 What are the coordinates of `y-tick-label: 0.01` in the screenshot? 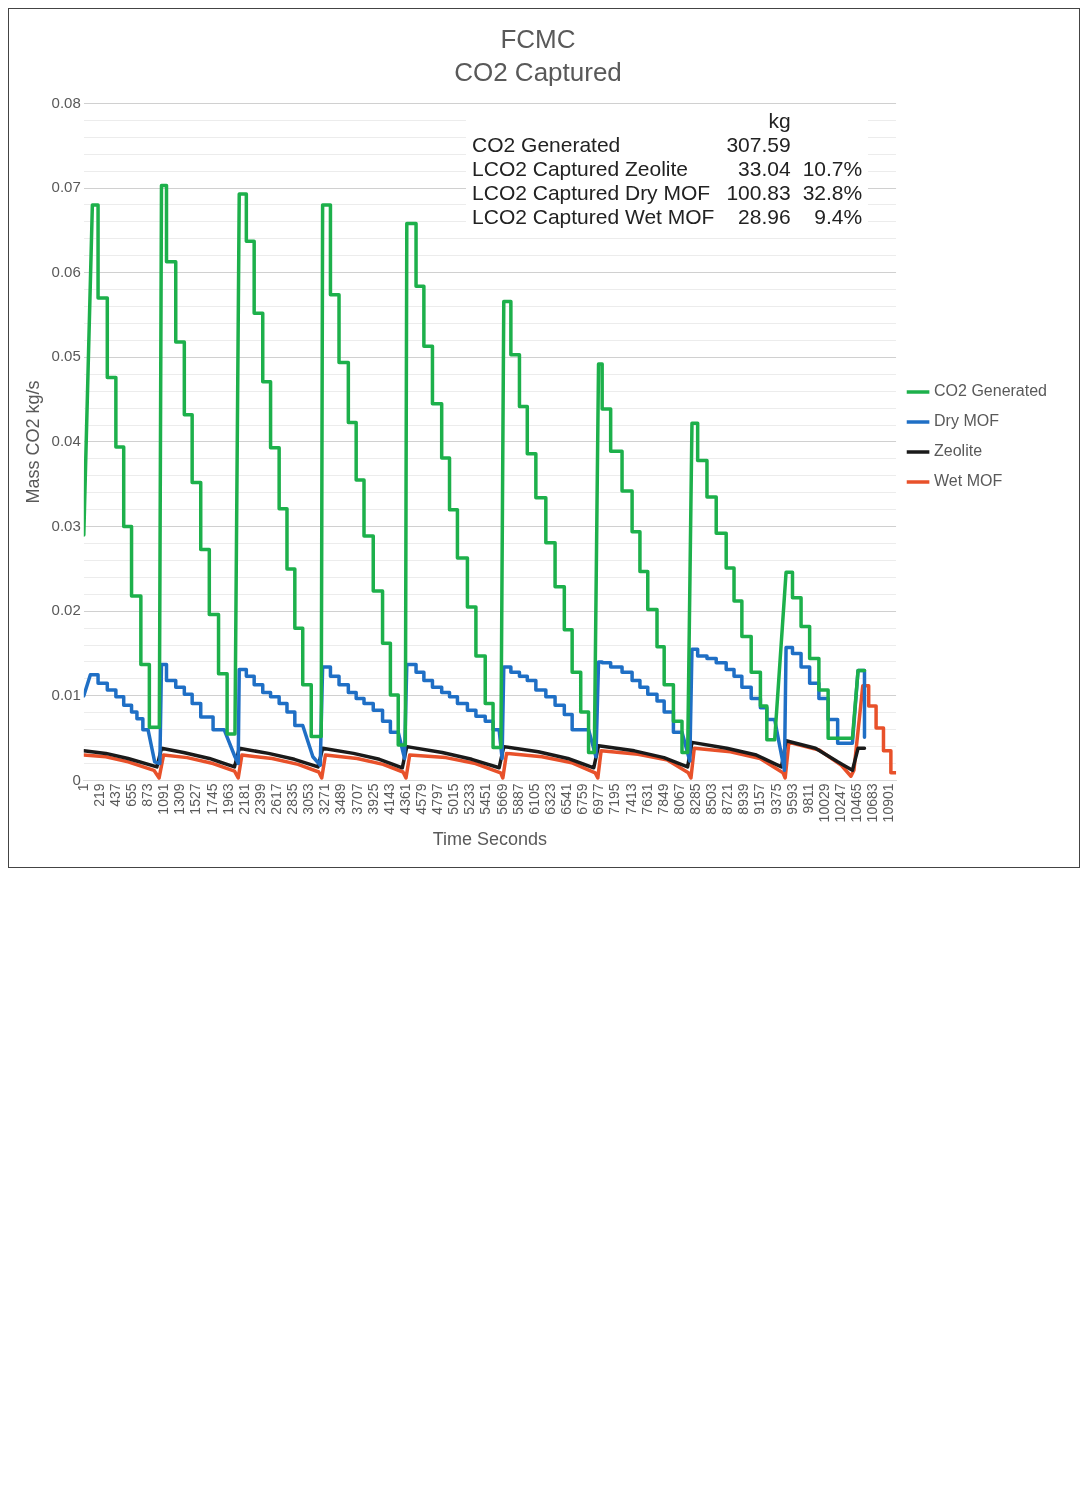 It's located at (66, 694).